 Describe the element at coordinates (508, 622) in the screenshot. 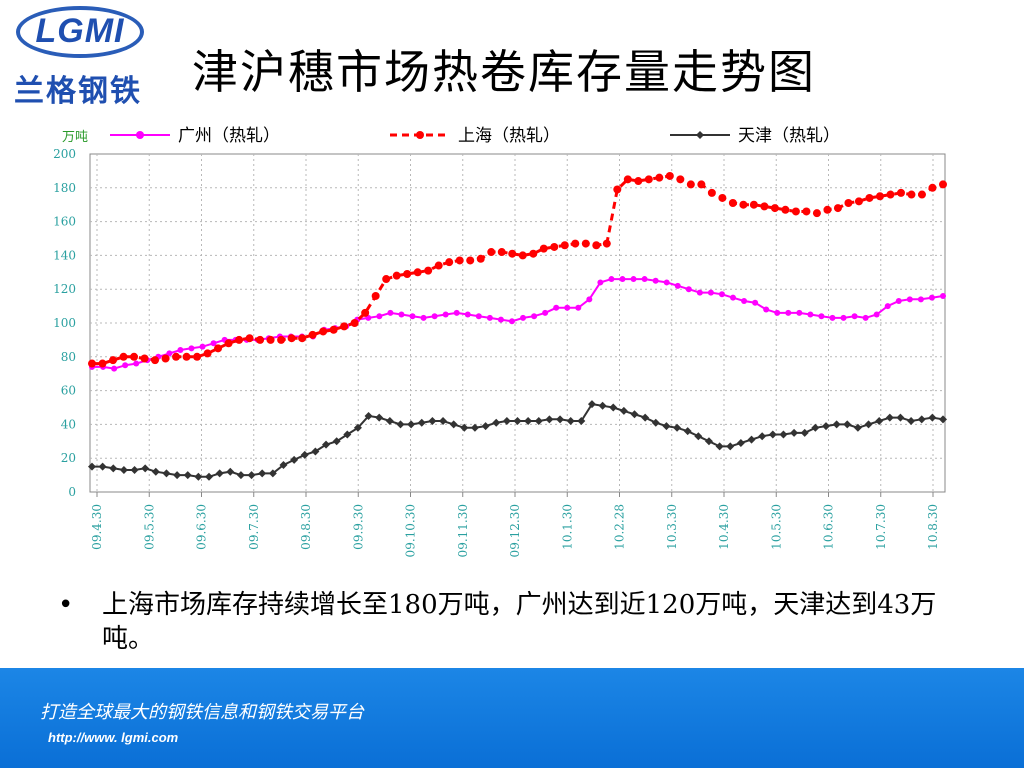

I see `summary-bullet: • 上海市场库存持续增长至180万吨，广州达到近120万吨，天津达到43万吨。` at that location.